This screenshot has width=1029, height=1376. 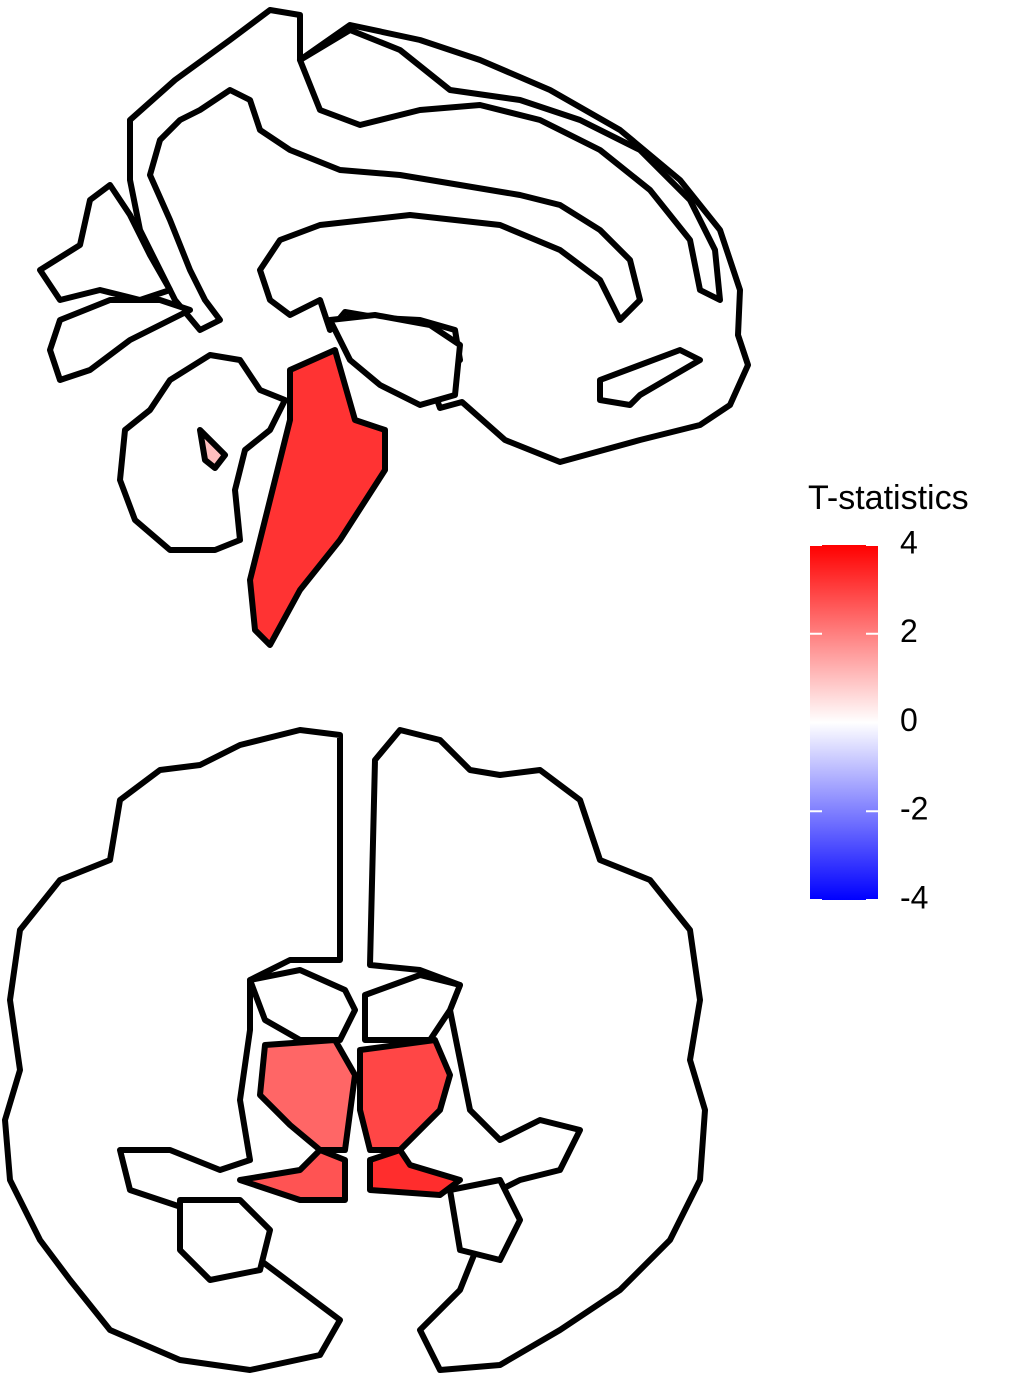 What do you see at coordinates (909, 542) in the screenshot?
I see `tick-label: 4` at bounding box center [909, 542].